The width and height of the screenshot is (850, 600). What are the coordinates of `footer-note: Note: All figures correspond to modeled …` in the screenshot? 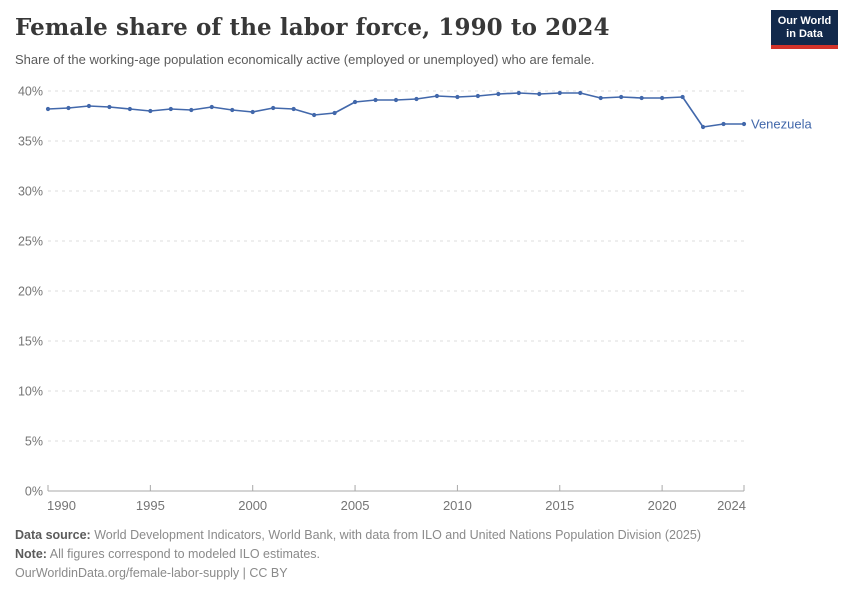 It's located at (168, 554).